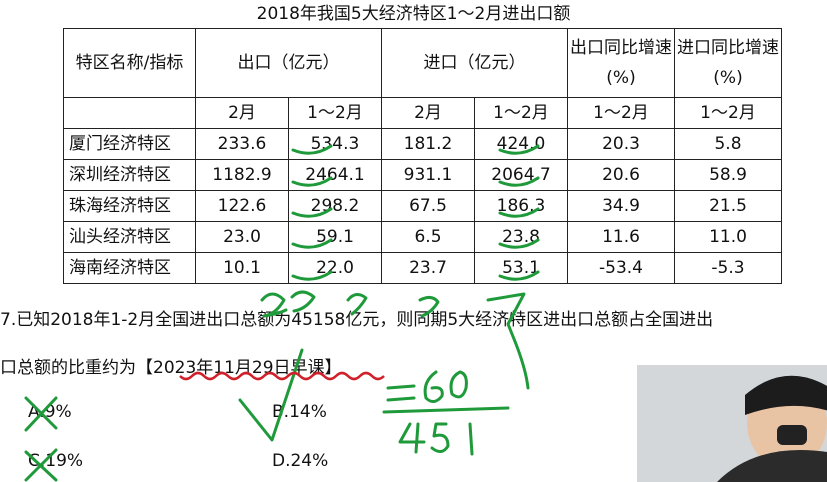 The height and width of the screenshot is (482, 827). I want to click on cell-imp-growth: -5.3, so click(728, 268).